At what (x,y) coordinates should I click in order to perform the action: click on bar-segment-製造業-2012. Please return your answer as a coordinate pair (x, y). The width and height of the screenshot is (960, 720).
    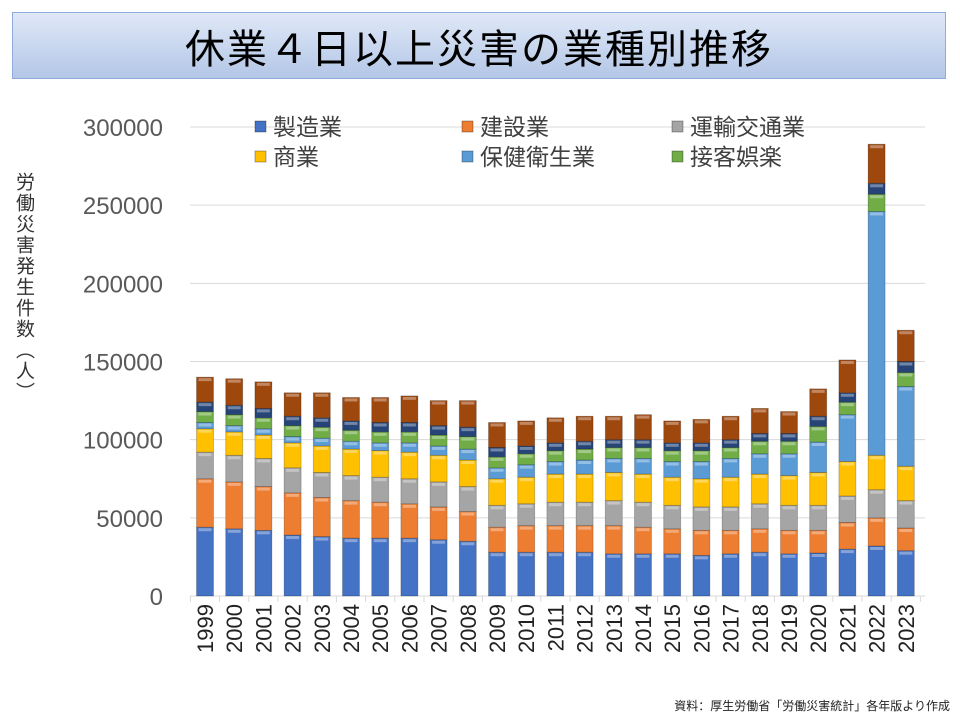
    Looking at the image, I should click on (584, 574).